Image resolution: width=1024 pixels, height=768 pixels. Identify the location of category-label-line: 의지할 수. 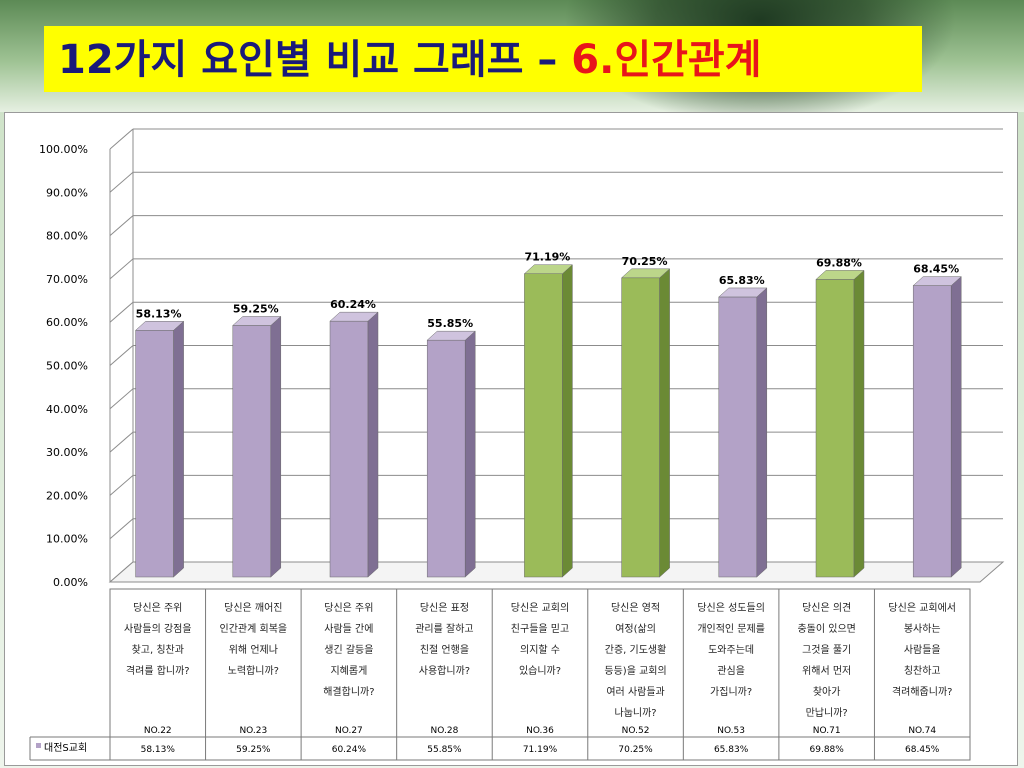
(540, 650).